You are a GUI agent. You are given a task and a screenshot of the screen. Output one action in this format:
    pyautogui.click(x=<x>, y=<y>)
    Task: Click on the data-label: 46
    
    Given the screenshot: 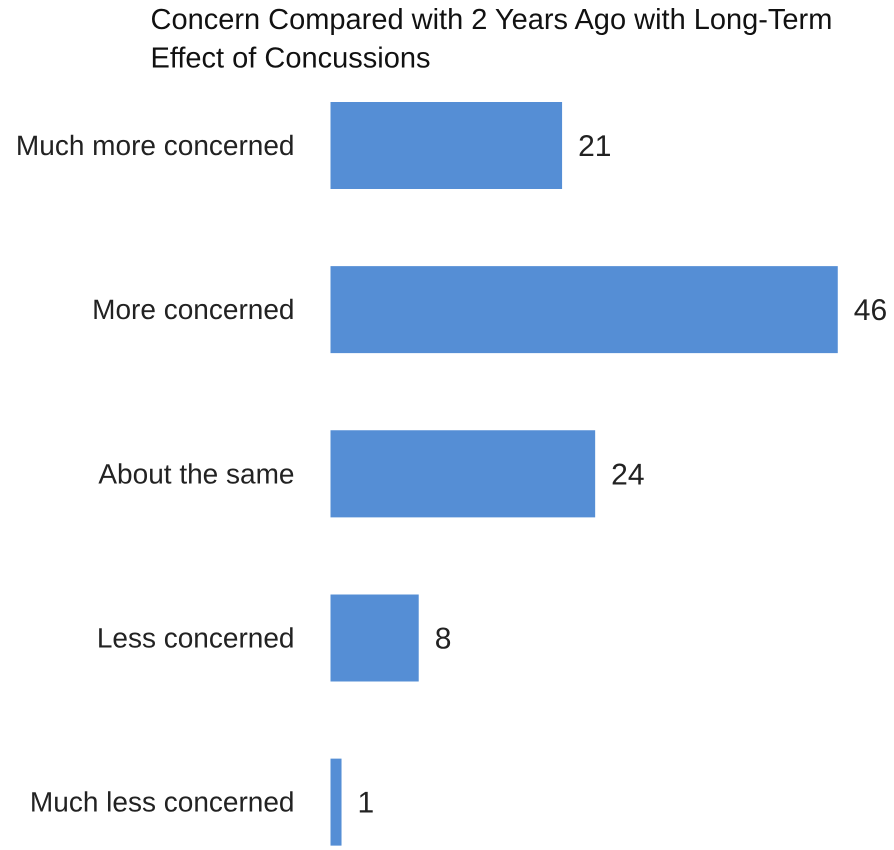 What is the action you would take?
    pyautogui.click(x=871, y=311)
    